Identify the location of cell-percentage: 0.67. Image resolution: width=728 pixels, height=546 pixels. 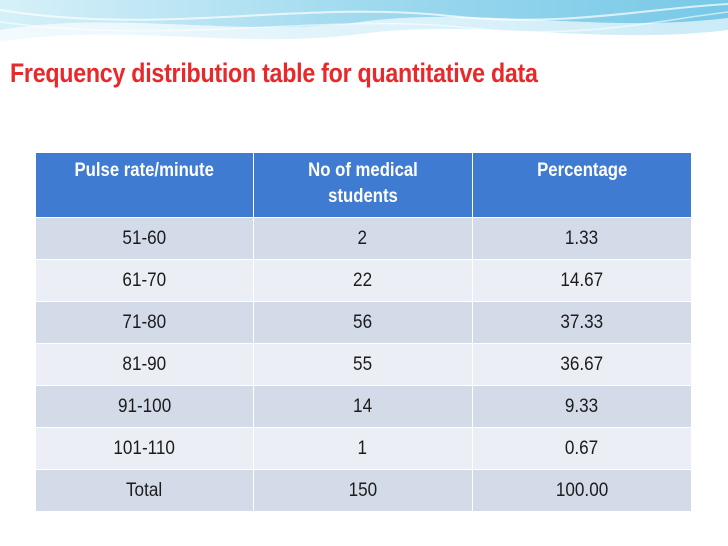
(581, 448).